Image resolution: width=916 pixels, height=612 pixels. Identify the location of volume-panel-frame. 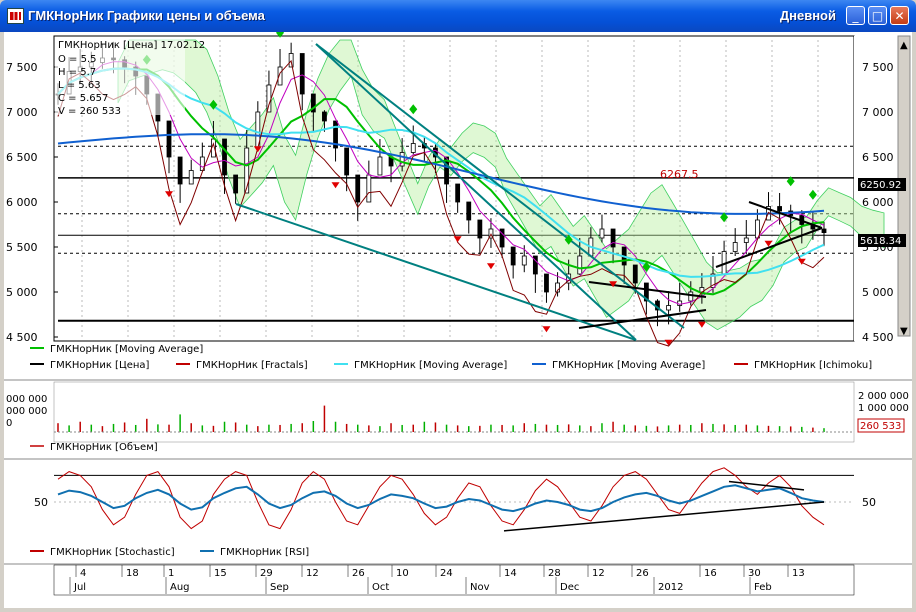
(454, 412).